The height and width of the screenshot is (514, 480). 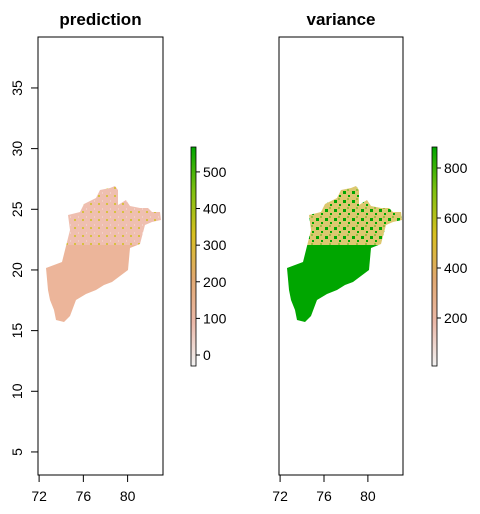 What do you see at coordinates (456, 168) in the screenshot?
I see `colorbar-tick-label: 800` at bounding box center [456, 168].